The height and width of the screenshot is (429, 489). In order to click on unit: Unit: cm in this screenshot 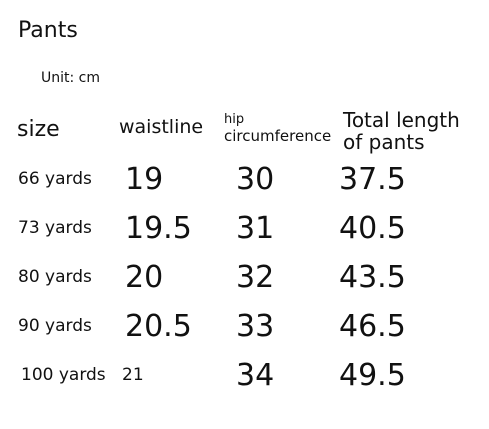, I will do `click(71, 78)`.